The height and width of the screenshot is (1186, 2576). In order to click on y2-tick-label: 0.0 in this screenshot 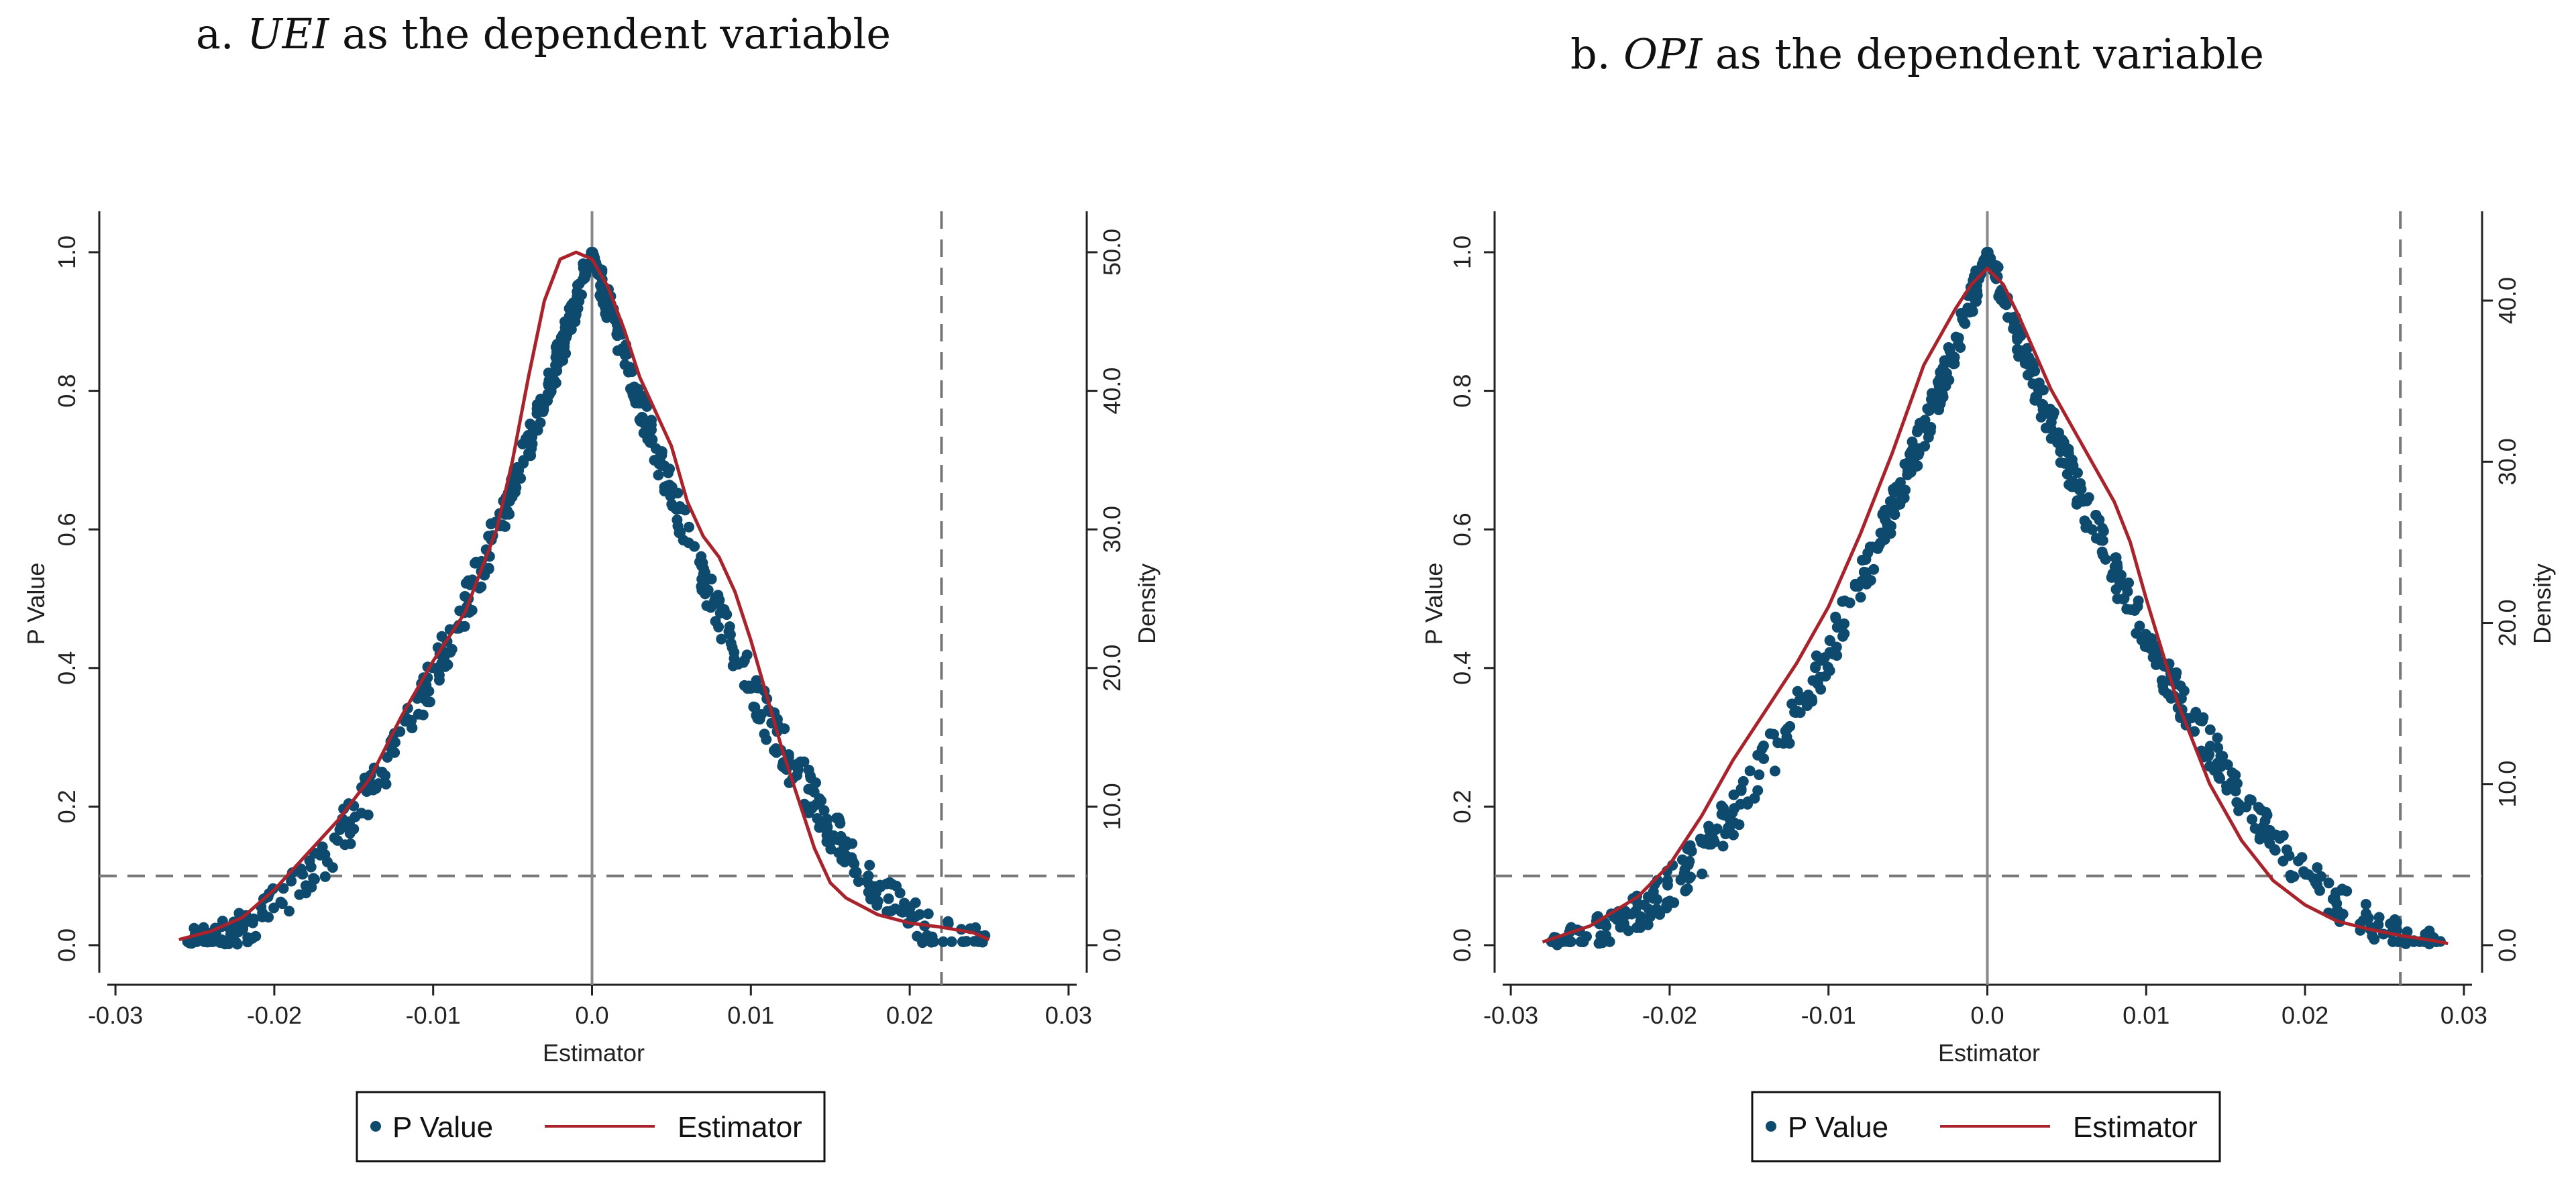, I will do `click(2507, 945)`.